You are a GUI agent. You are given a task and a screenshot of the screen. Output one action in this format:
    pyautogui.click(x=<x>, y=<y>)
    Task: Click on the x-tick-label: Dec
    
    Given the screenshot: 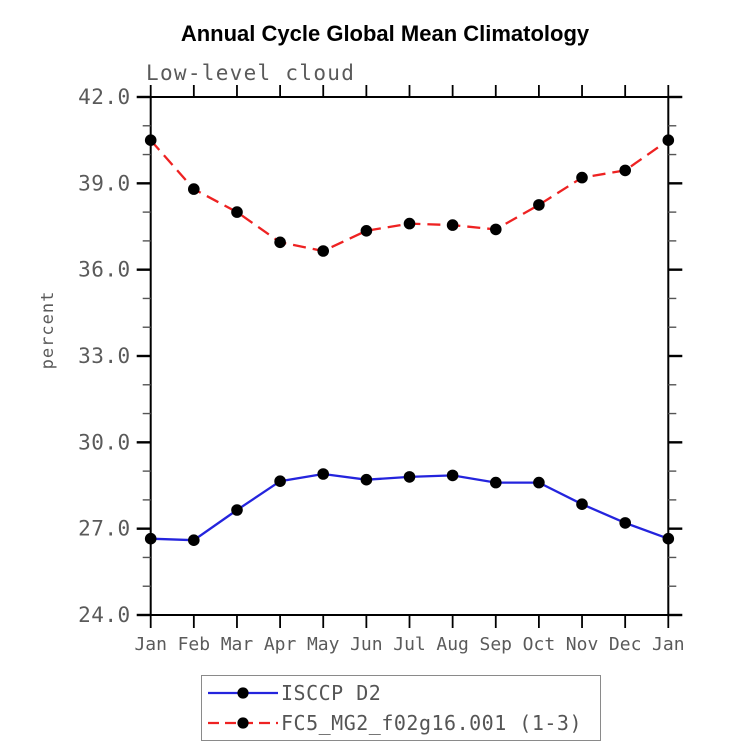 What is the action you would take?
    pyautogui.click(x=625, y=644)
    